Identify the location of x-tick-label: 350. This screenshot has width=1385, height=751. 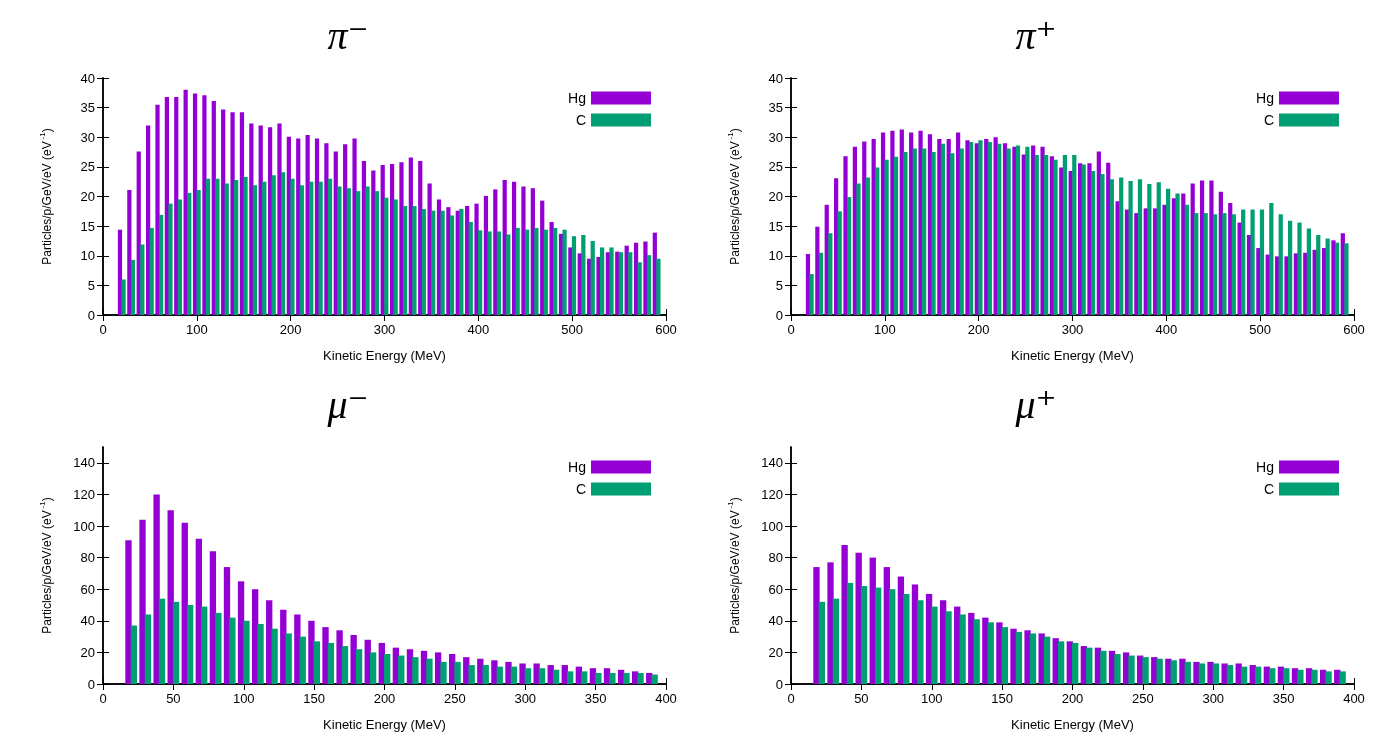
(1283, 698).